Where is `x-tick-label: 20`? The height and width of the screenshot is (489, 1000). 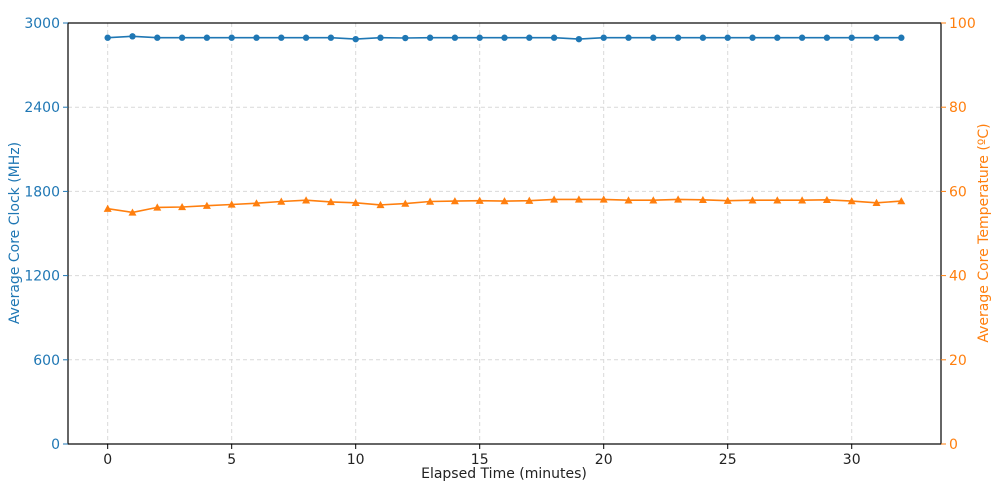 x-tick-label: 20 is located at coordinates (604, 460).